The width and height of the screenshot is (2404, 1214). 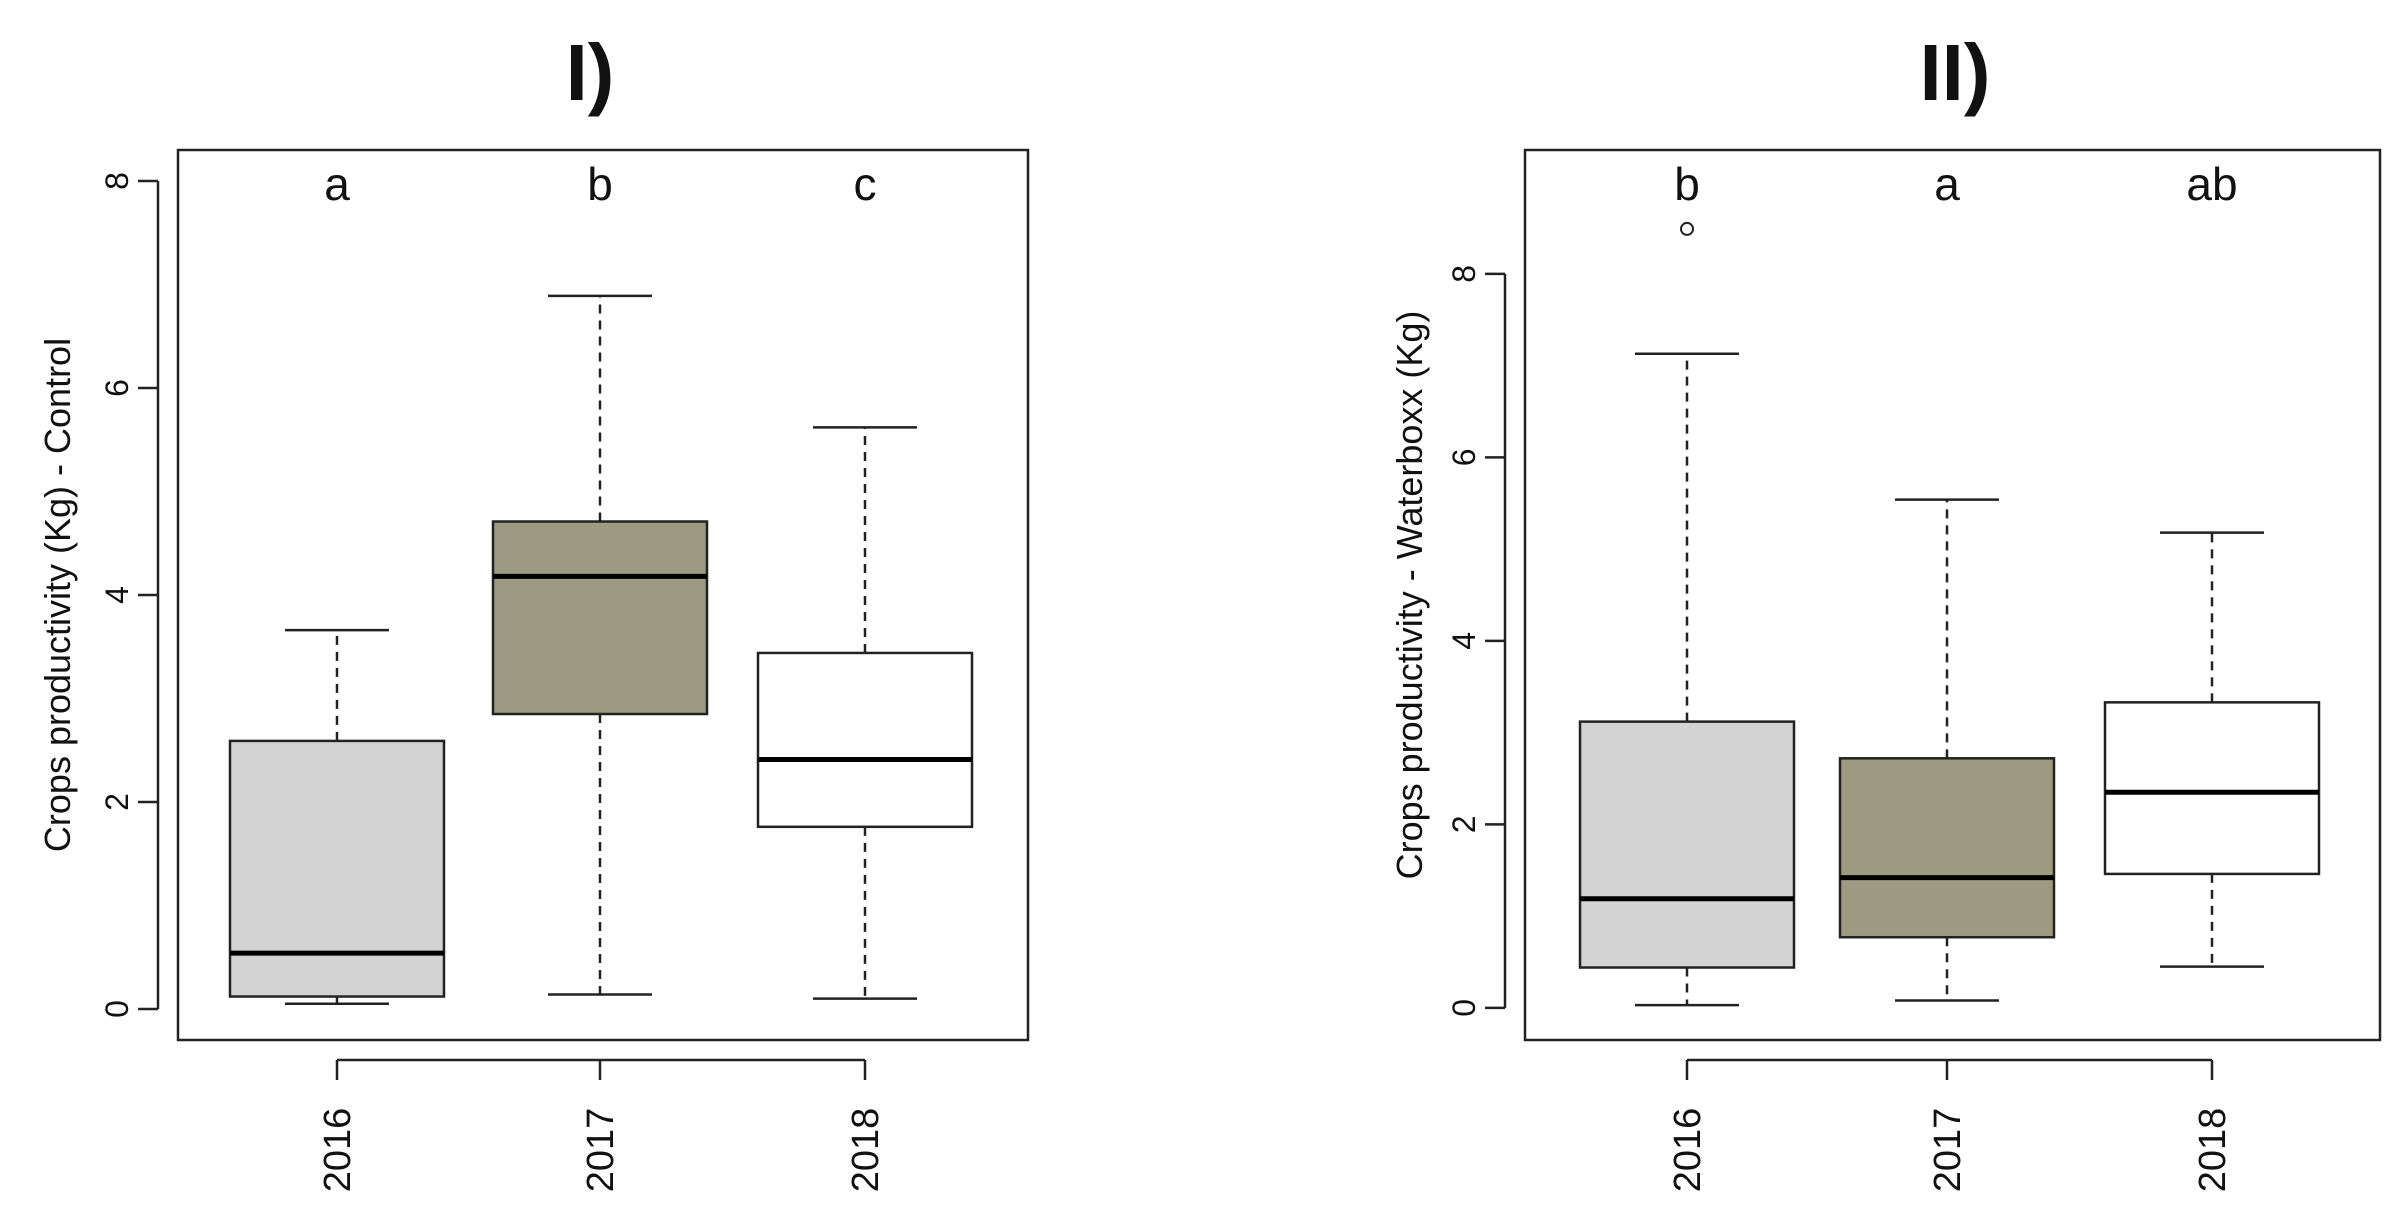 What do you see at coordinates (1409, 595) in the screenshot?
I see `y-axis-label: Crops productivity - Waterboxx (Kg)` at bounding box center [1409, 595].